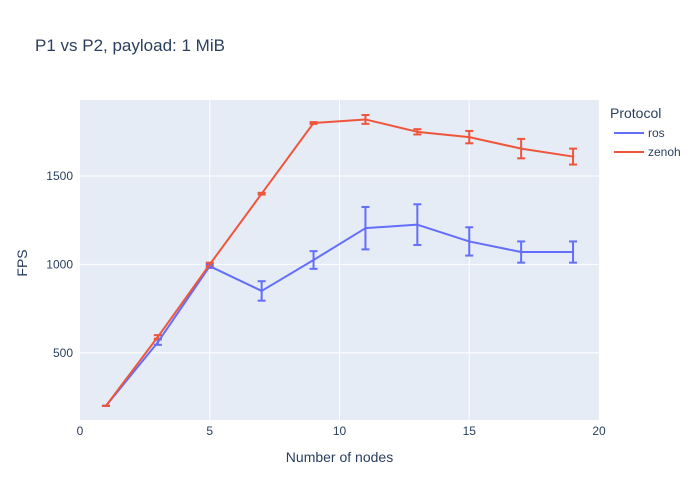 This screenshot has width=700, height=500. I want to click on legend-label-ros: ros, so click(656, 133).